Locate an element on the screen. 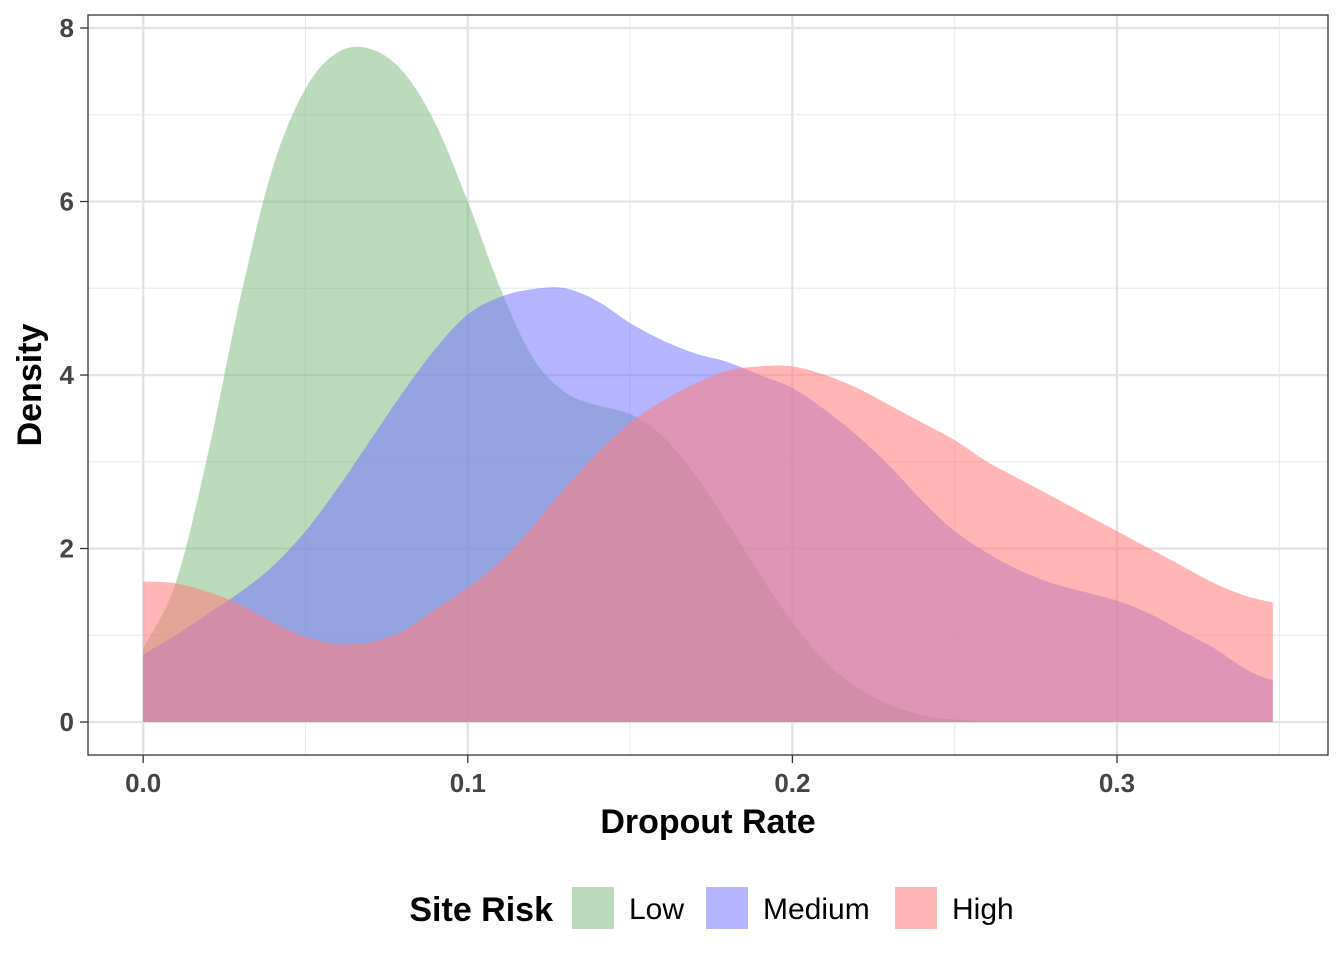 This screenshot has height=960, width=1344. legend-key-low is located at coordinates (593, 908).